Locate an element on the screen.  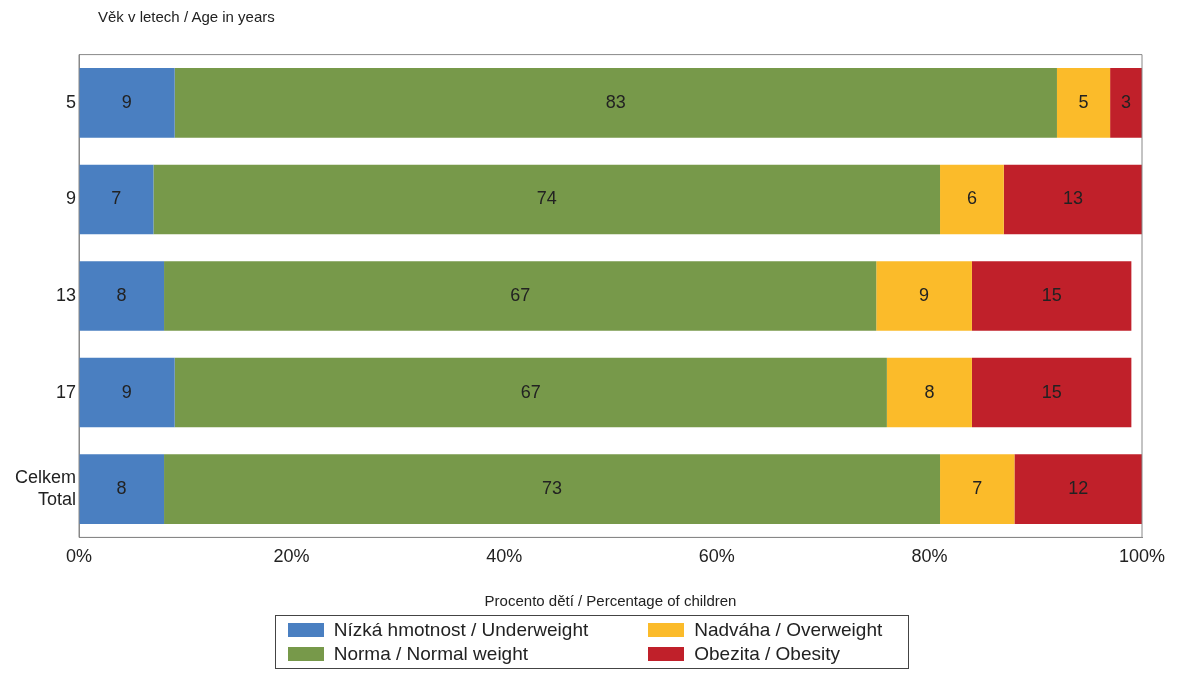
x-axis-title: Procento dětí / Percentage of children is located at coordinates (610, 601).